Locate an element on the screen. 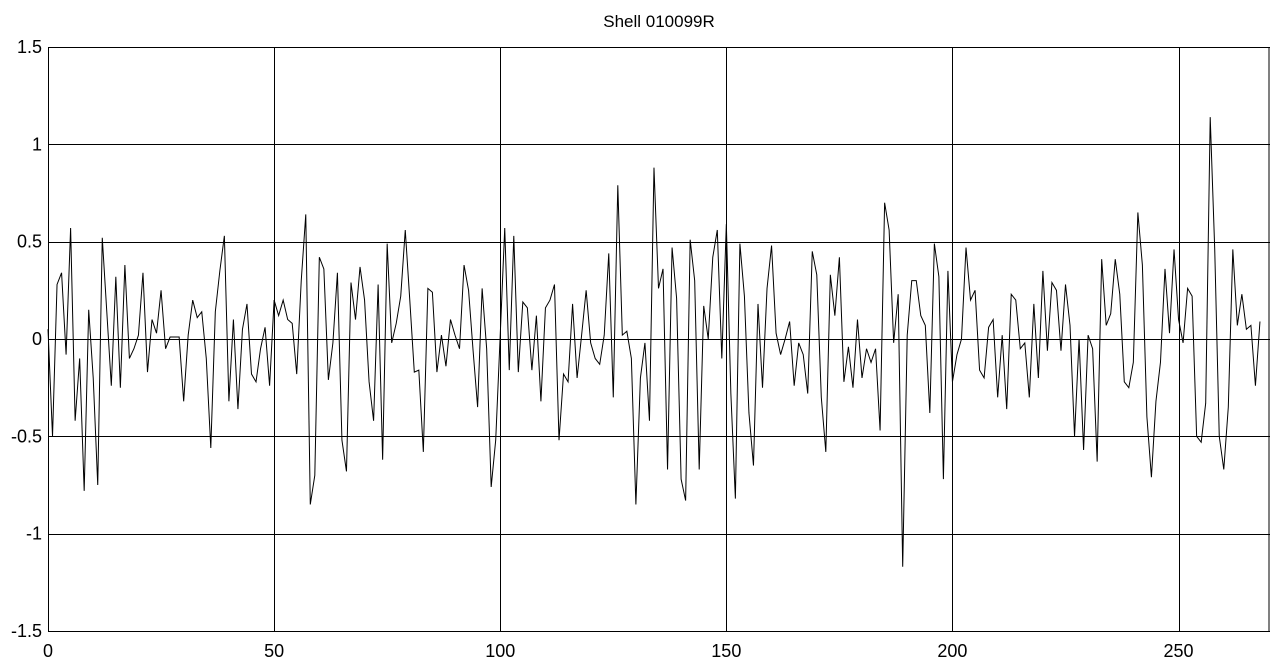 This screenshot has height=660, width=1270. x-tick-label: 50 is located at coordinates (274, 650).